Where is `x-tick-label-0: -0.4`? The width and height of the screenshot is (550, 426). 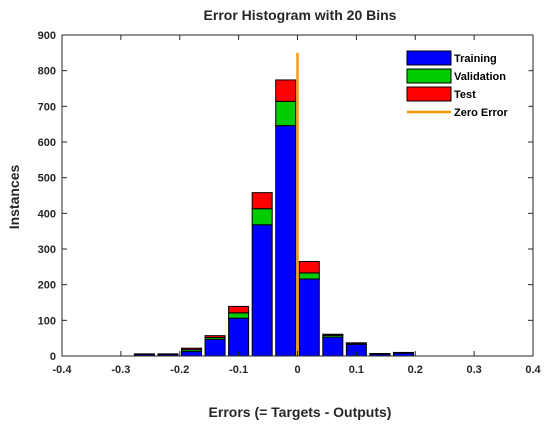 x-tick-label-0: -0.4 is located at coordinates (63, 370).